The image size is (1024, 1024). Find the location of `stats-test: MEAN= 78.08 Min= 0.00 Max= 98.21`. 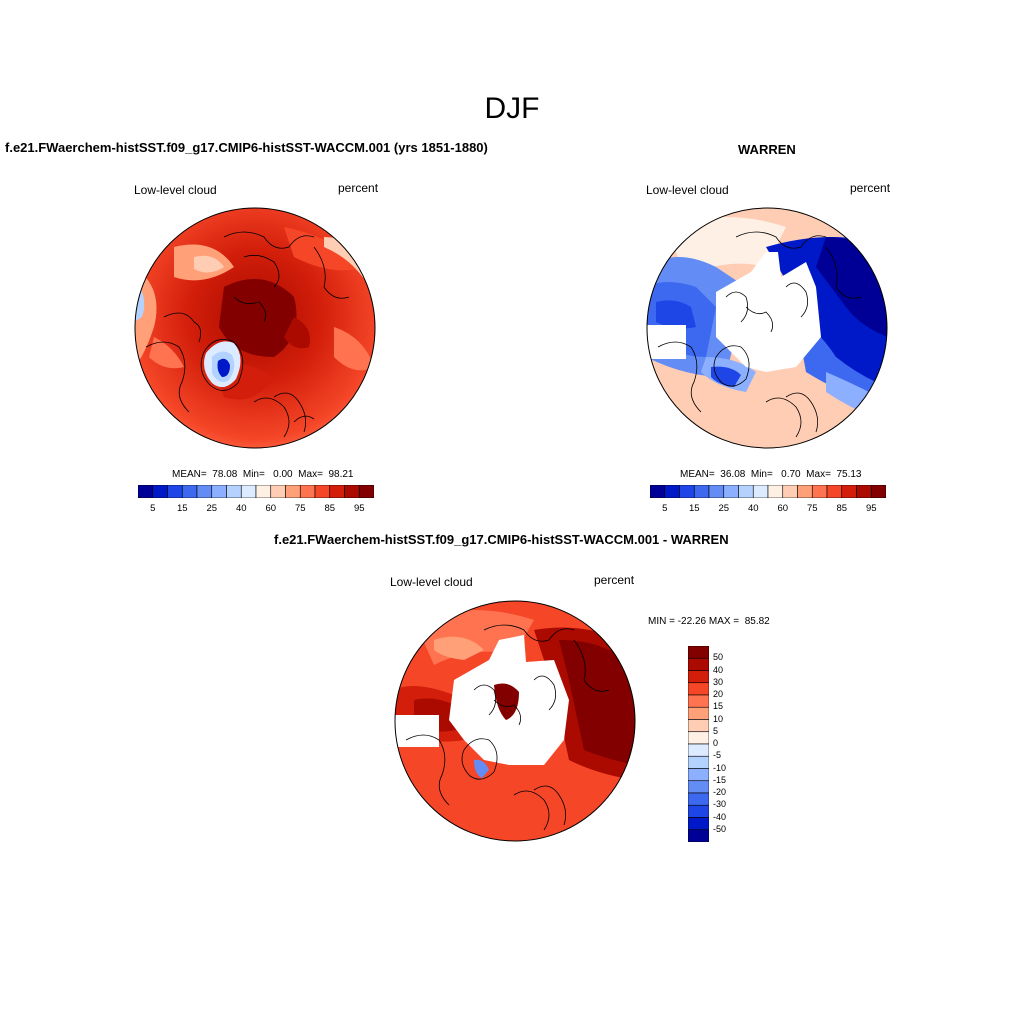

stats-test: MEAN= 78.08 Min= 0.00 Max= 98.21 is located at coordinates (263, 474).